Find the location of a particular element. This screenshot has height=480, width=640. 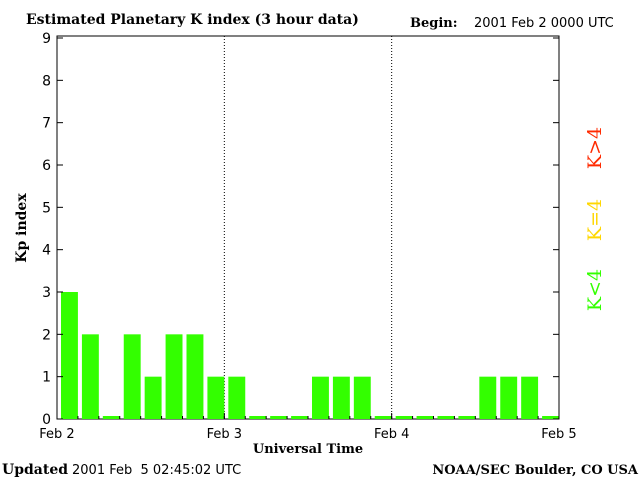

x-tick-label: Feb 3 is located at coordinates (224, 434).